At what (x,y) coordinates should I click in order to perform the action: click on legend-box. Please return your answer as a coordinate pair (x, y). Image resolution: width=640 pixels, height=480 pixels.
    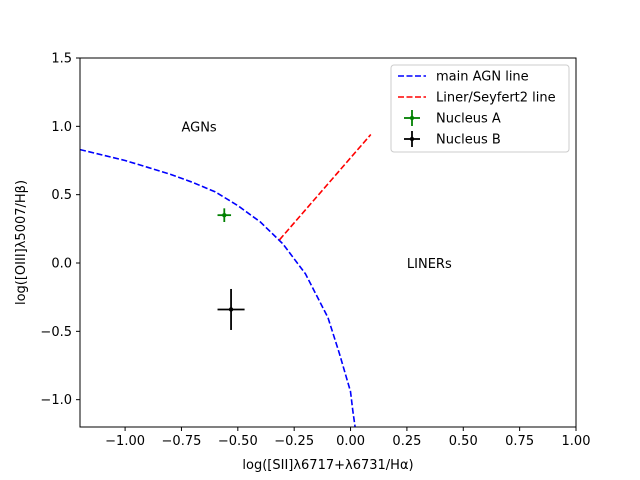
    Looking at the image, I should click on (480, 108).